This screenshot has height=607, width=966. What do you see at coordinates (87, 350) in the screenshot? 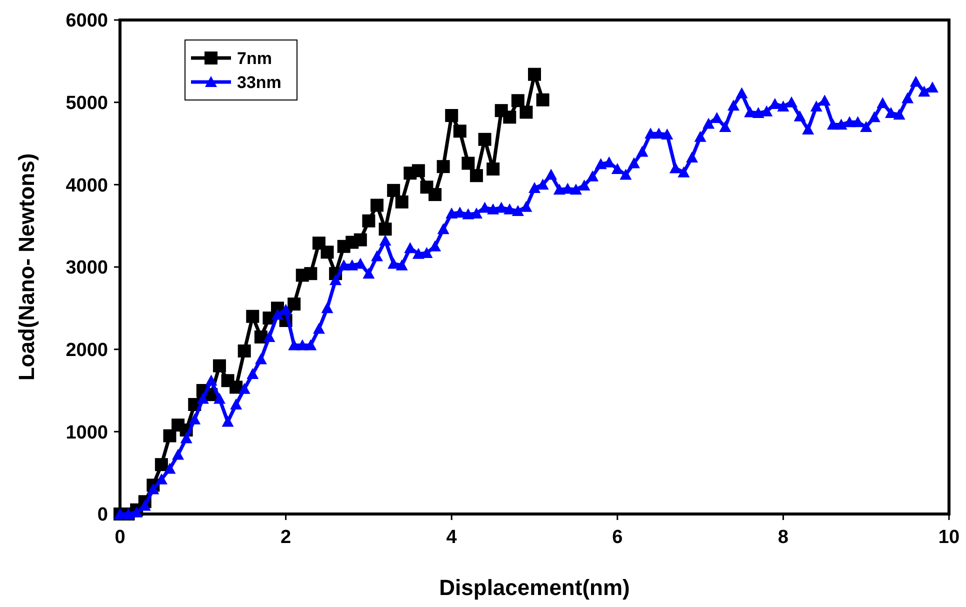
I see `y-tick-label: 2000` at bounding box center [87, 350].